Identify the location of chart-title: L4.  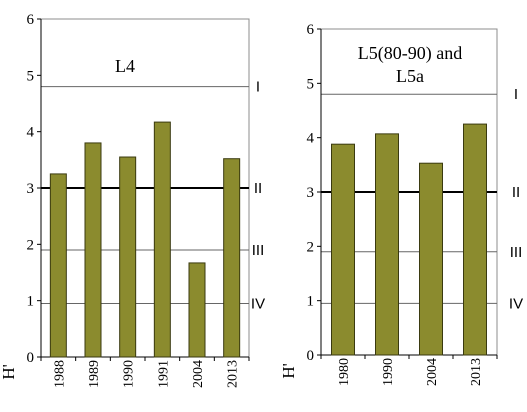
(125, 66).